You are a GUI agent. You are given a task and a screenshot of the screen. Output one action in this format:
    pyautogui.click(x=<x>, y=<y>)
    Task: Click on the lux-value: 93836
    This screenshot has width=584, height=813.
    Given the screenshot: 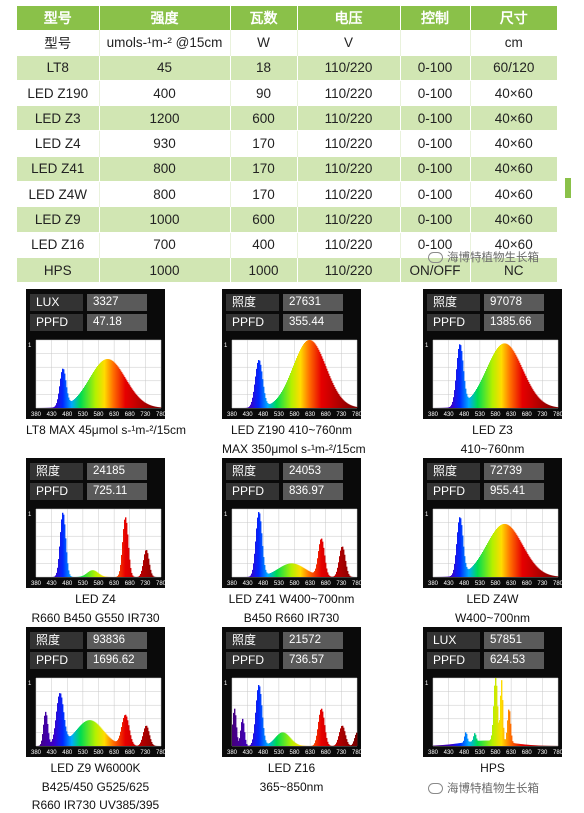 What is the action you would take?
    pyautogui.click(x=117, y=640)
    